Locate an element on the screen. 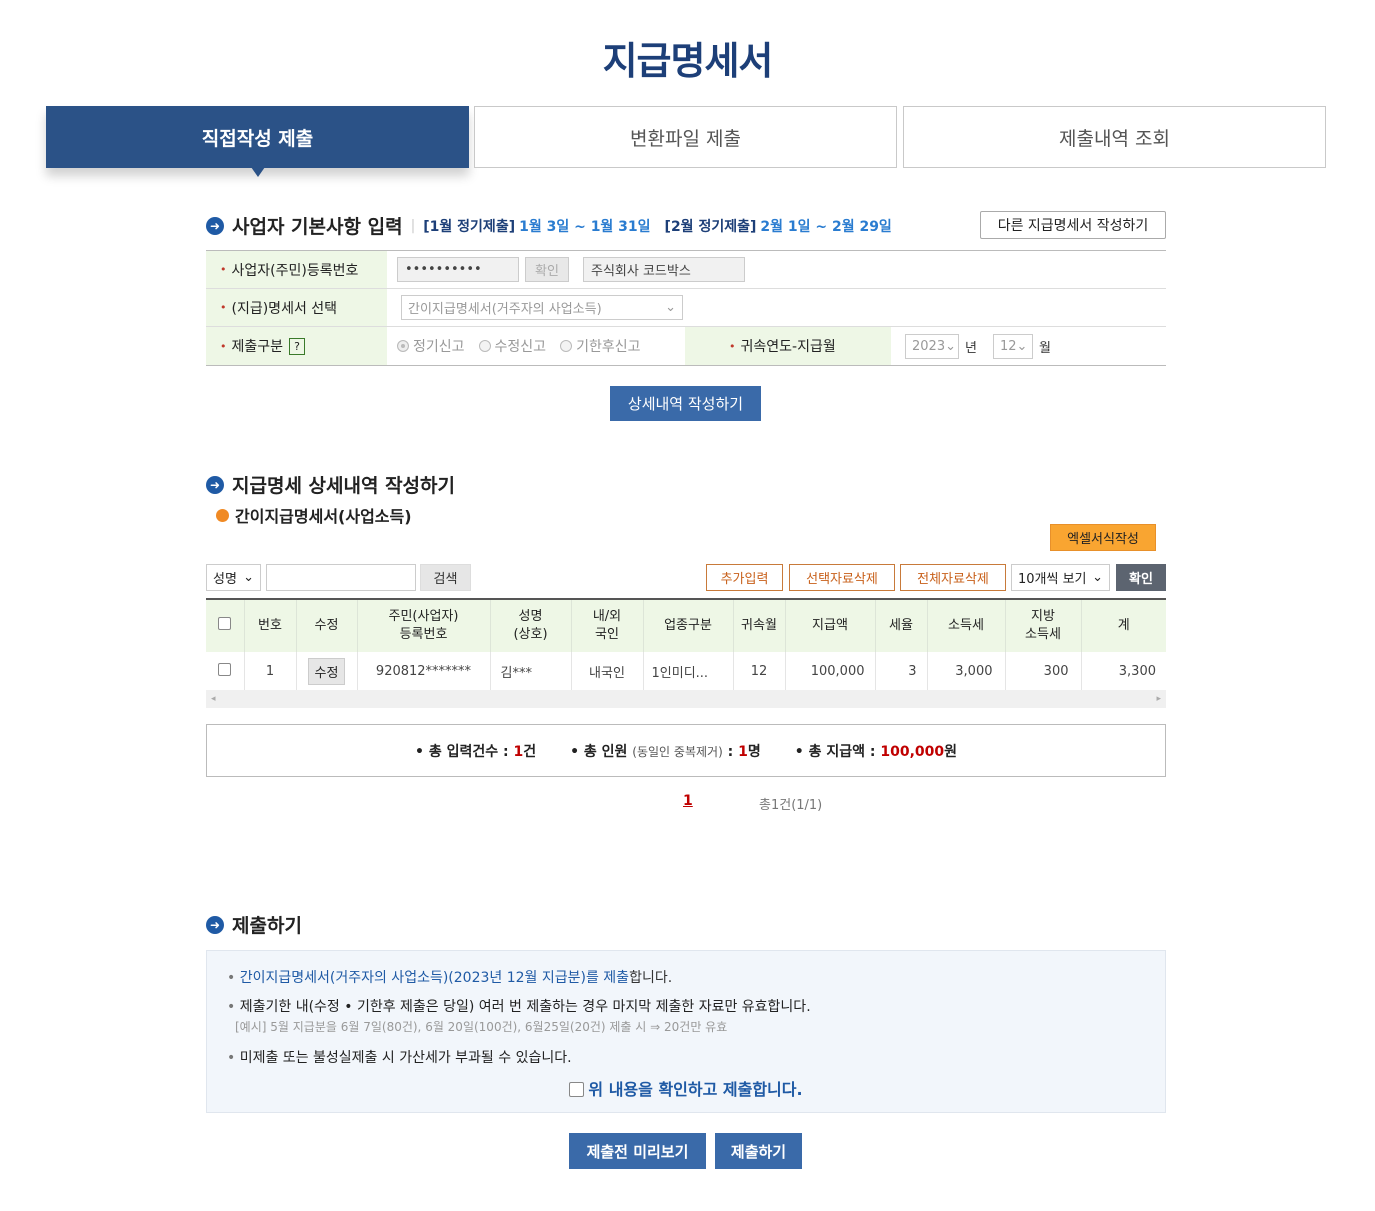 Image resolution: width=1375 pixels, height=1211 pixels. search-field-select: 성명 ⌄ is located at coordinates (233, 577).